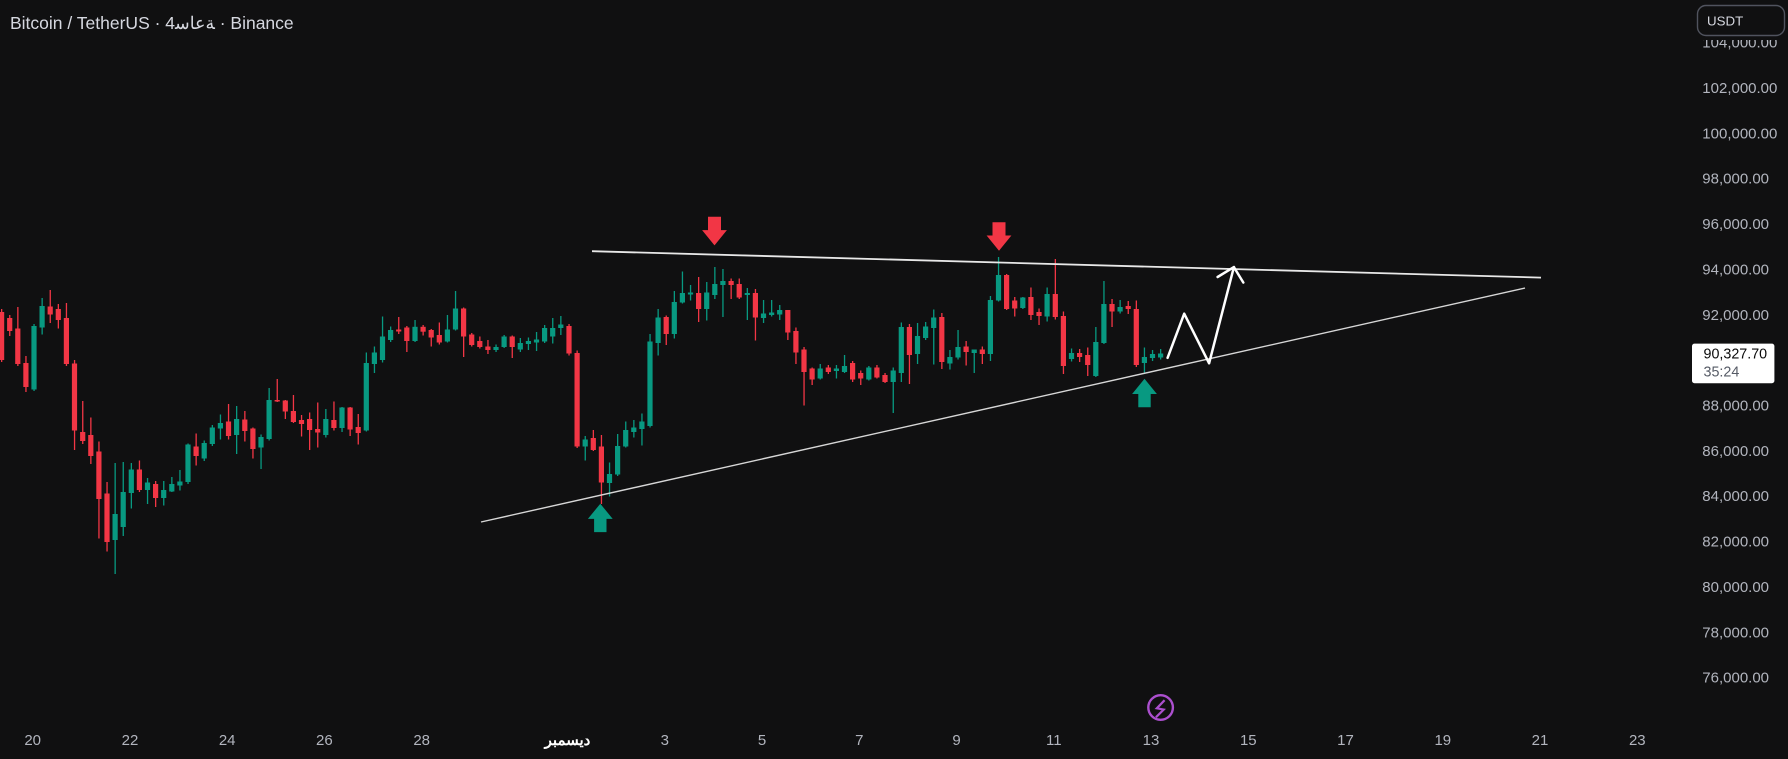 The image size is (1788, 759). Describe the element at coordinates (859, 740) in the screenshot. I see `svg-text: 7` at that location.